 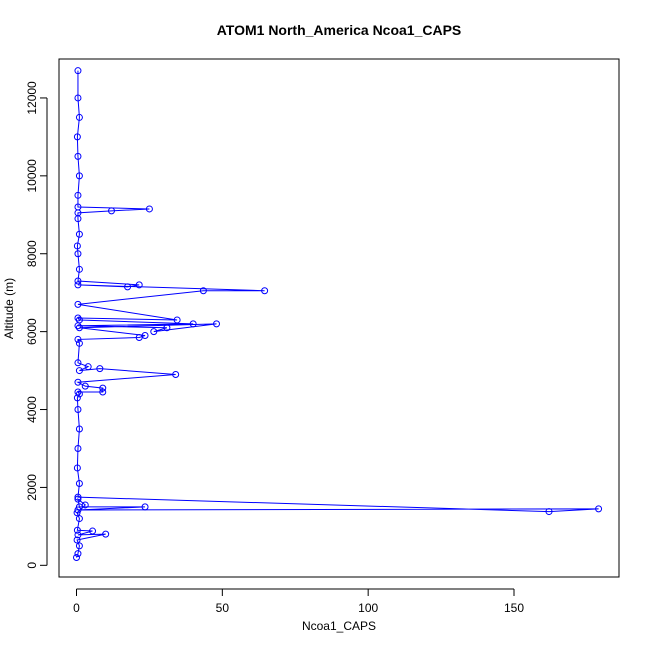 What do you see at coordinates (32, 176) in the screenshot?
I see `y-tick-label: 10000` at bounding box center [32, 176].